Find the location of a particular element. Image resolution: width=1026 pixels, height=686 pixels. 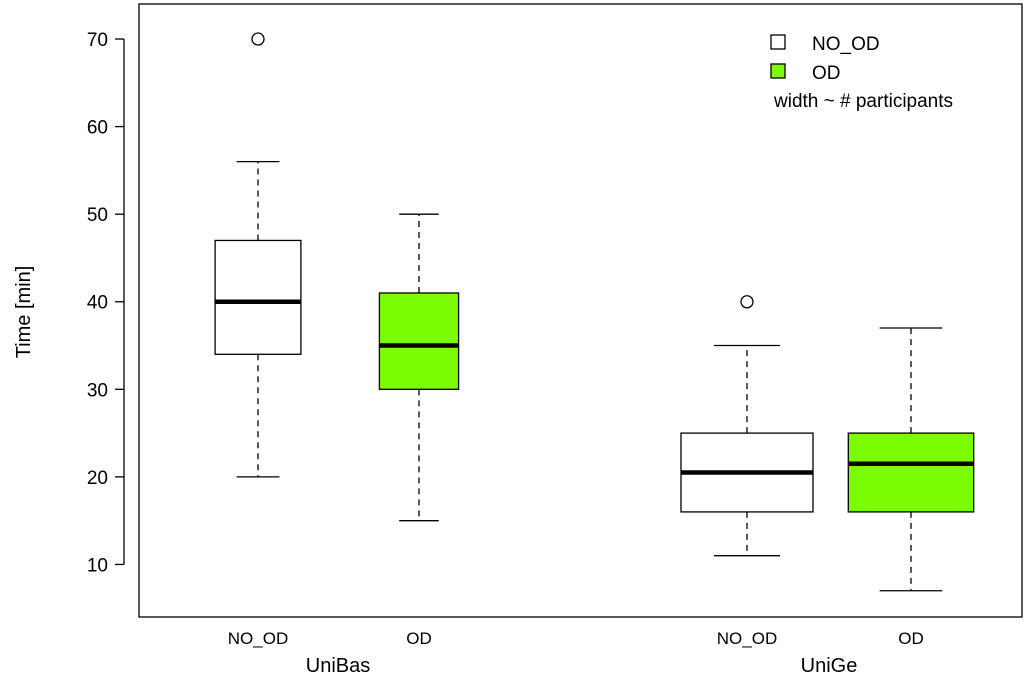

legend-note: width ~ # participants is located at coordinates (863, 101).